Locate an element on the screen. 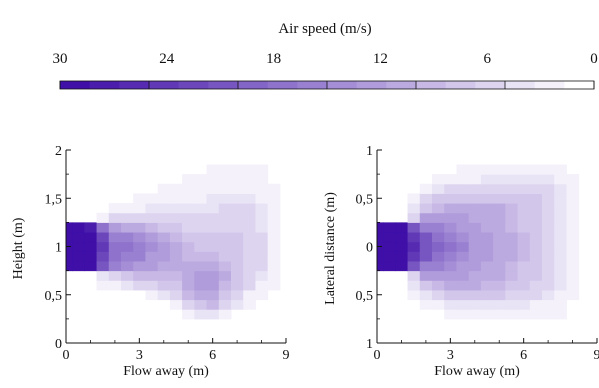 The image size is (599, 388). x-tick-label: 0 is located at coordinates (66, 355).